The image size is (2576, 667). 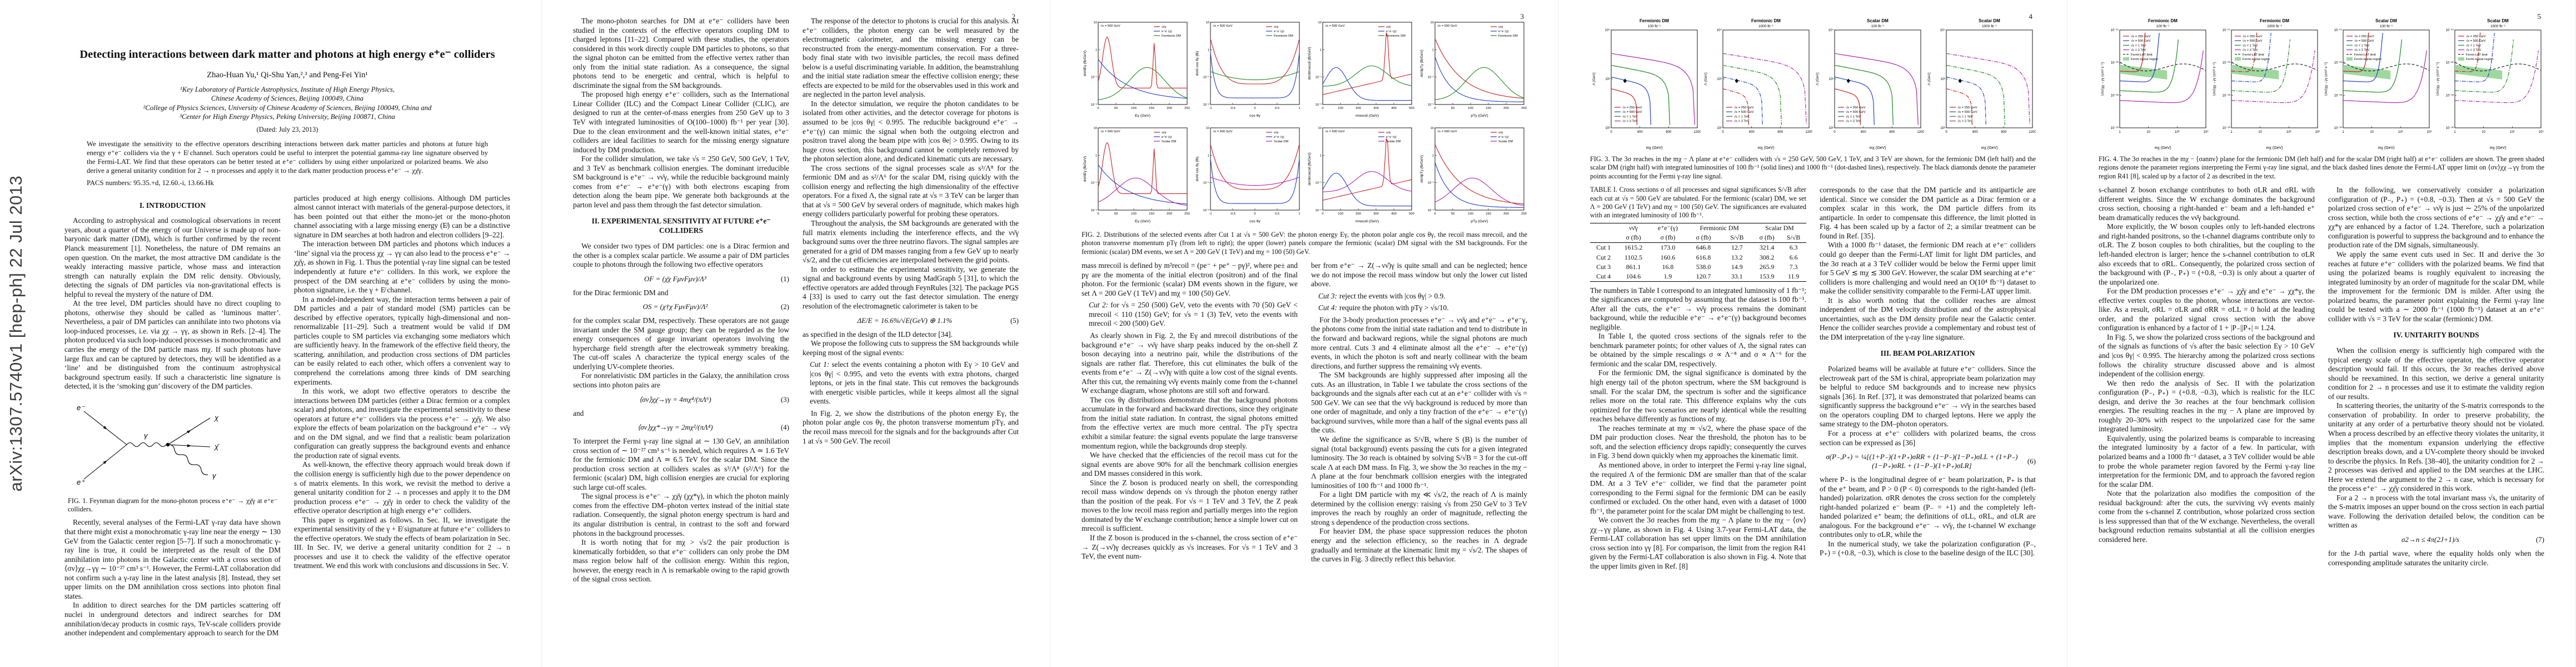 What do you see at coordinates (1603, 257) in the screenshot?
I see `table-cell: Cut 2` at bounding box center [1603, 257].